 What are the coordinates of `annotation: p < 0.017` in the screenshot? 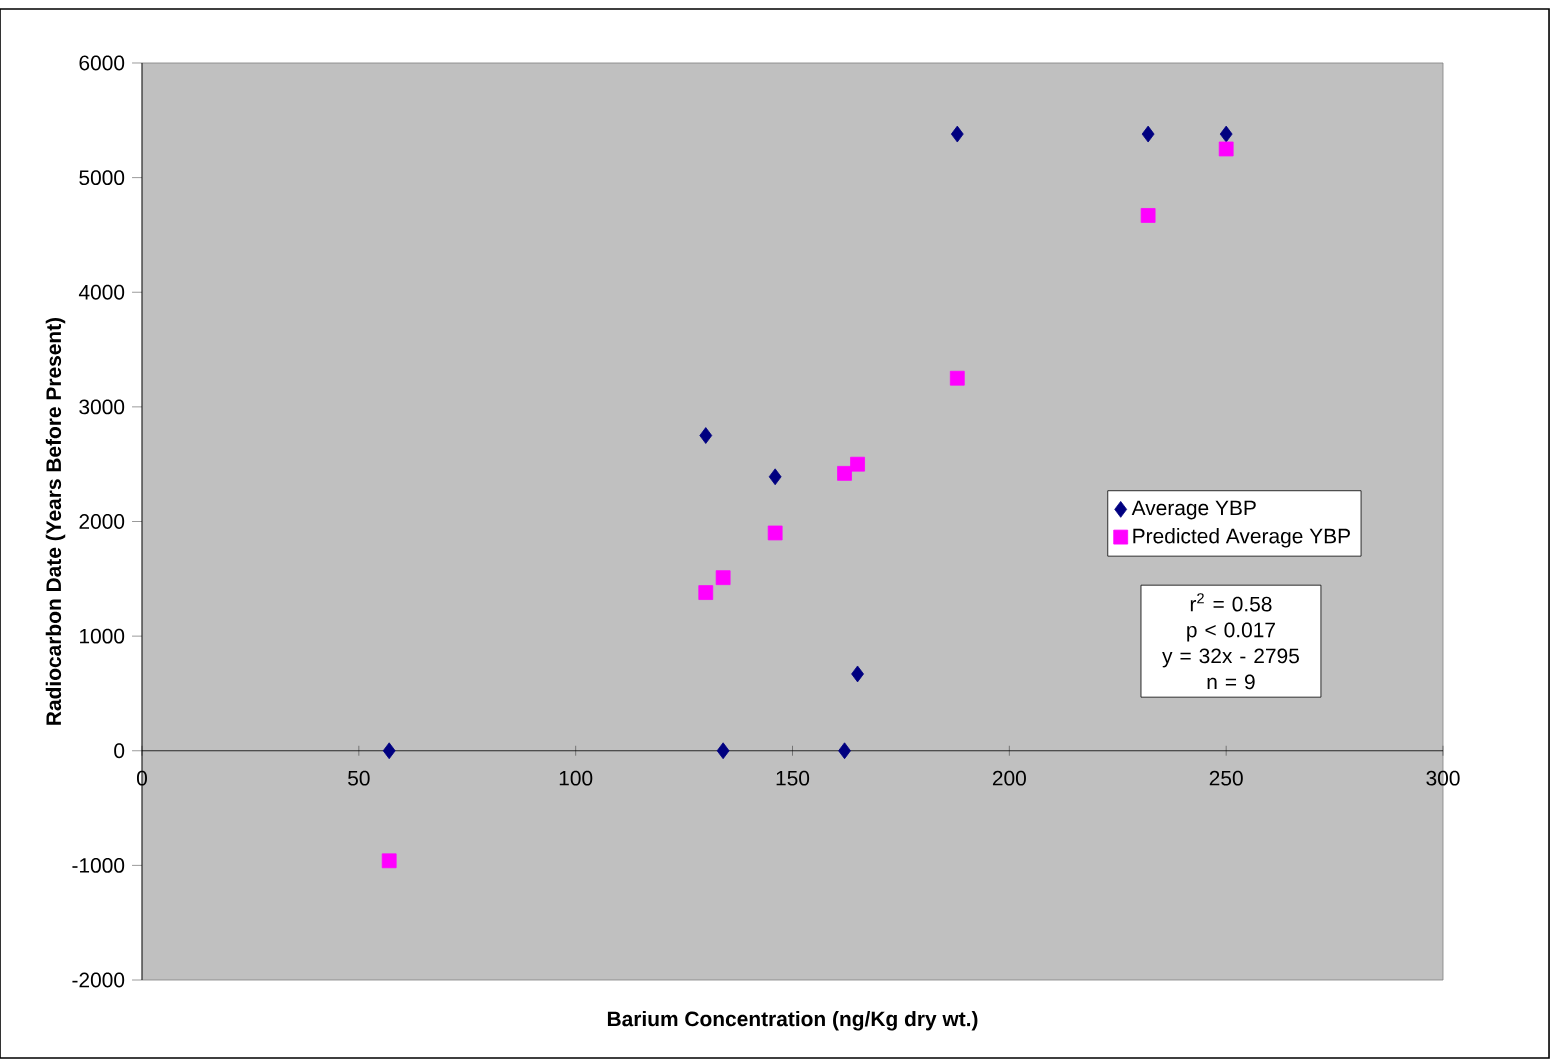 It's located at (1231, 632).